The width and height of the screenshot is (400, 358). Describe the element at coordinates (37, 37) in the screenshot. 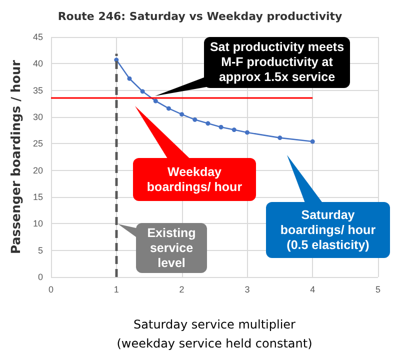

I see `y-tick-label: 45` at that location.